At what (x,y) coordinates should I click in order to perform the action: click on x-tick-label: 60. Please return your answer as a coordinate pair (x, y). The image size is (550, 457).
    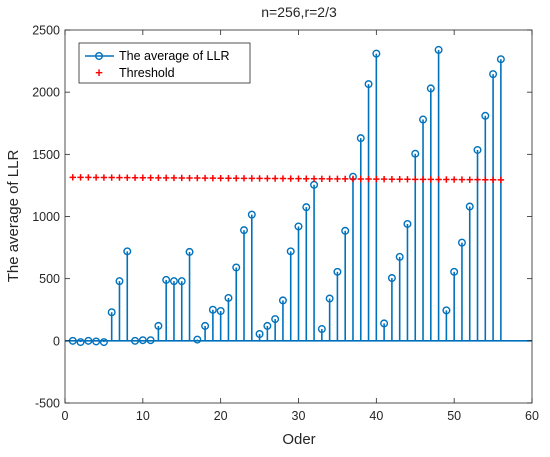
    Looking at the image, I should click on (532, 416).